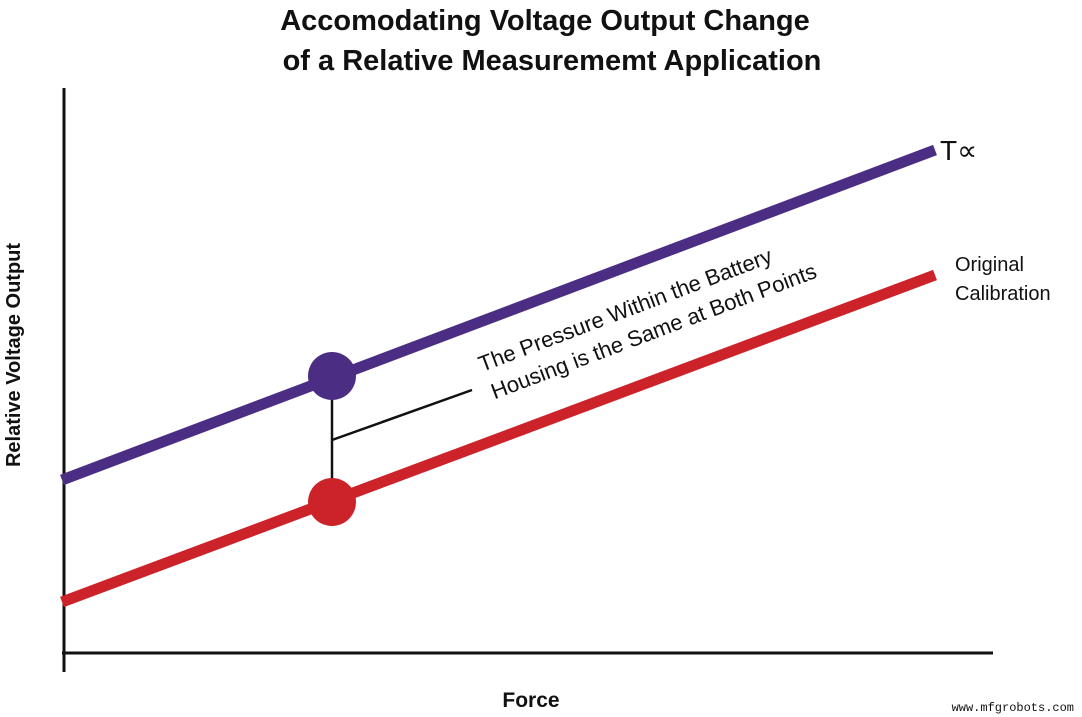  What do you see at coordinates (1003, 294) in the screenshot?
I see `line-label: Calibration` at bounding box center [1003, 294].